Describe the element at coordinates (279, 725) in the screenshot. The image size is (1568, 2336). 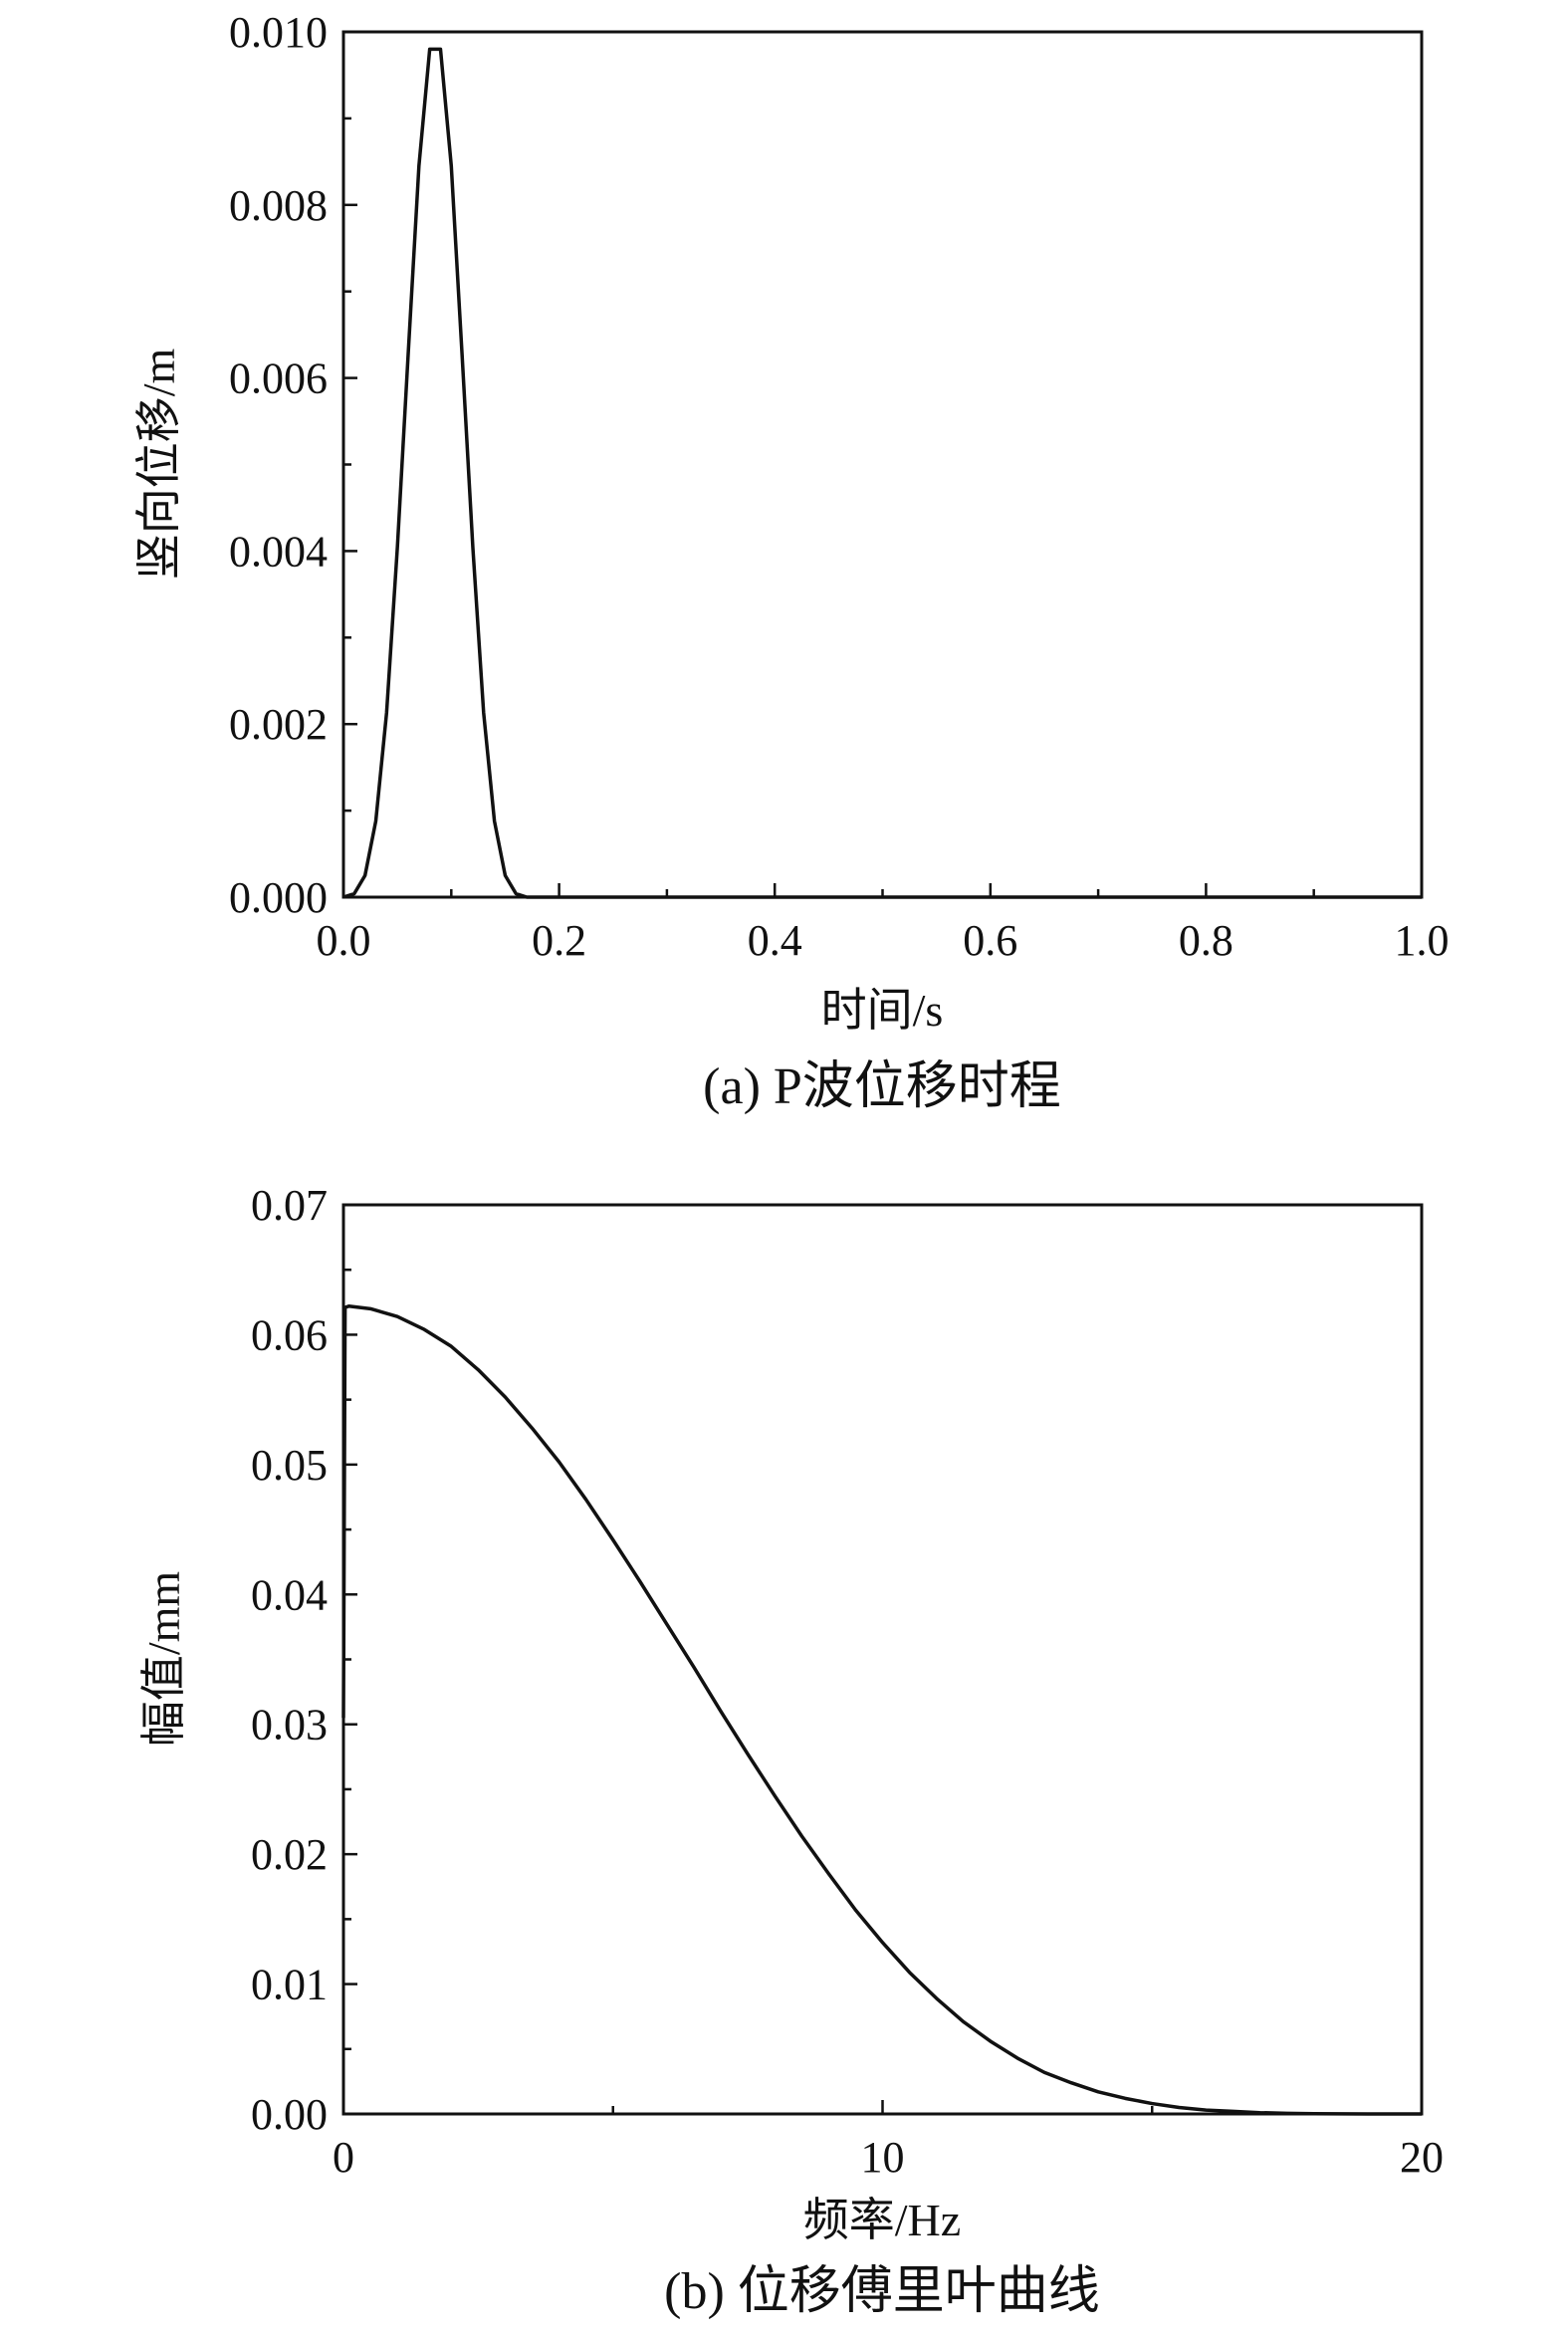
I see `chart-a-ytick-label: 0.002` at that location.